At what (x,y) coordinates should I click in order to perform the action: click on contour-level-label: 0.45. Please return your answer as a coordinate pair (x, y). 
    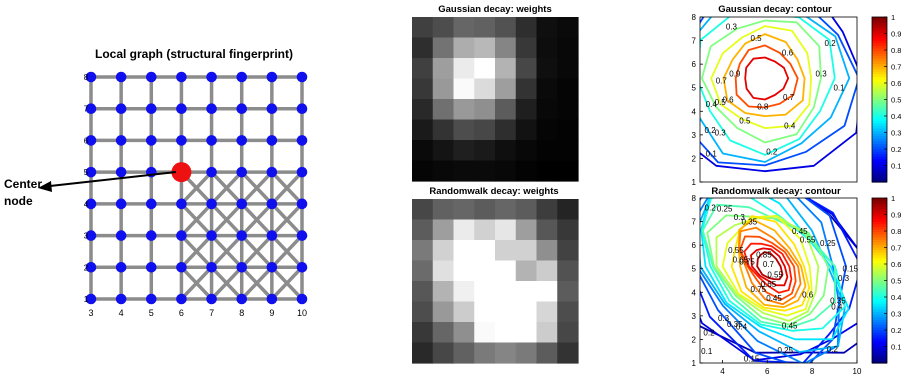
    Looking at the image, I should click on (790, 325).